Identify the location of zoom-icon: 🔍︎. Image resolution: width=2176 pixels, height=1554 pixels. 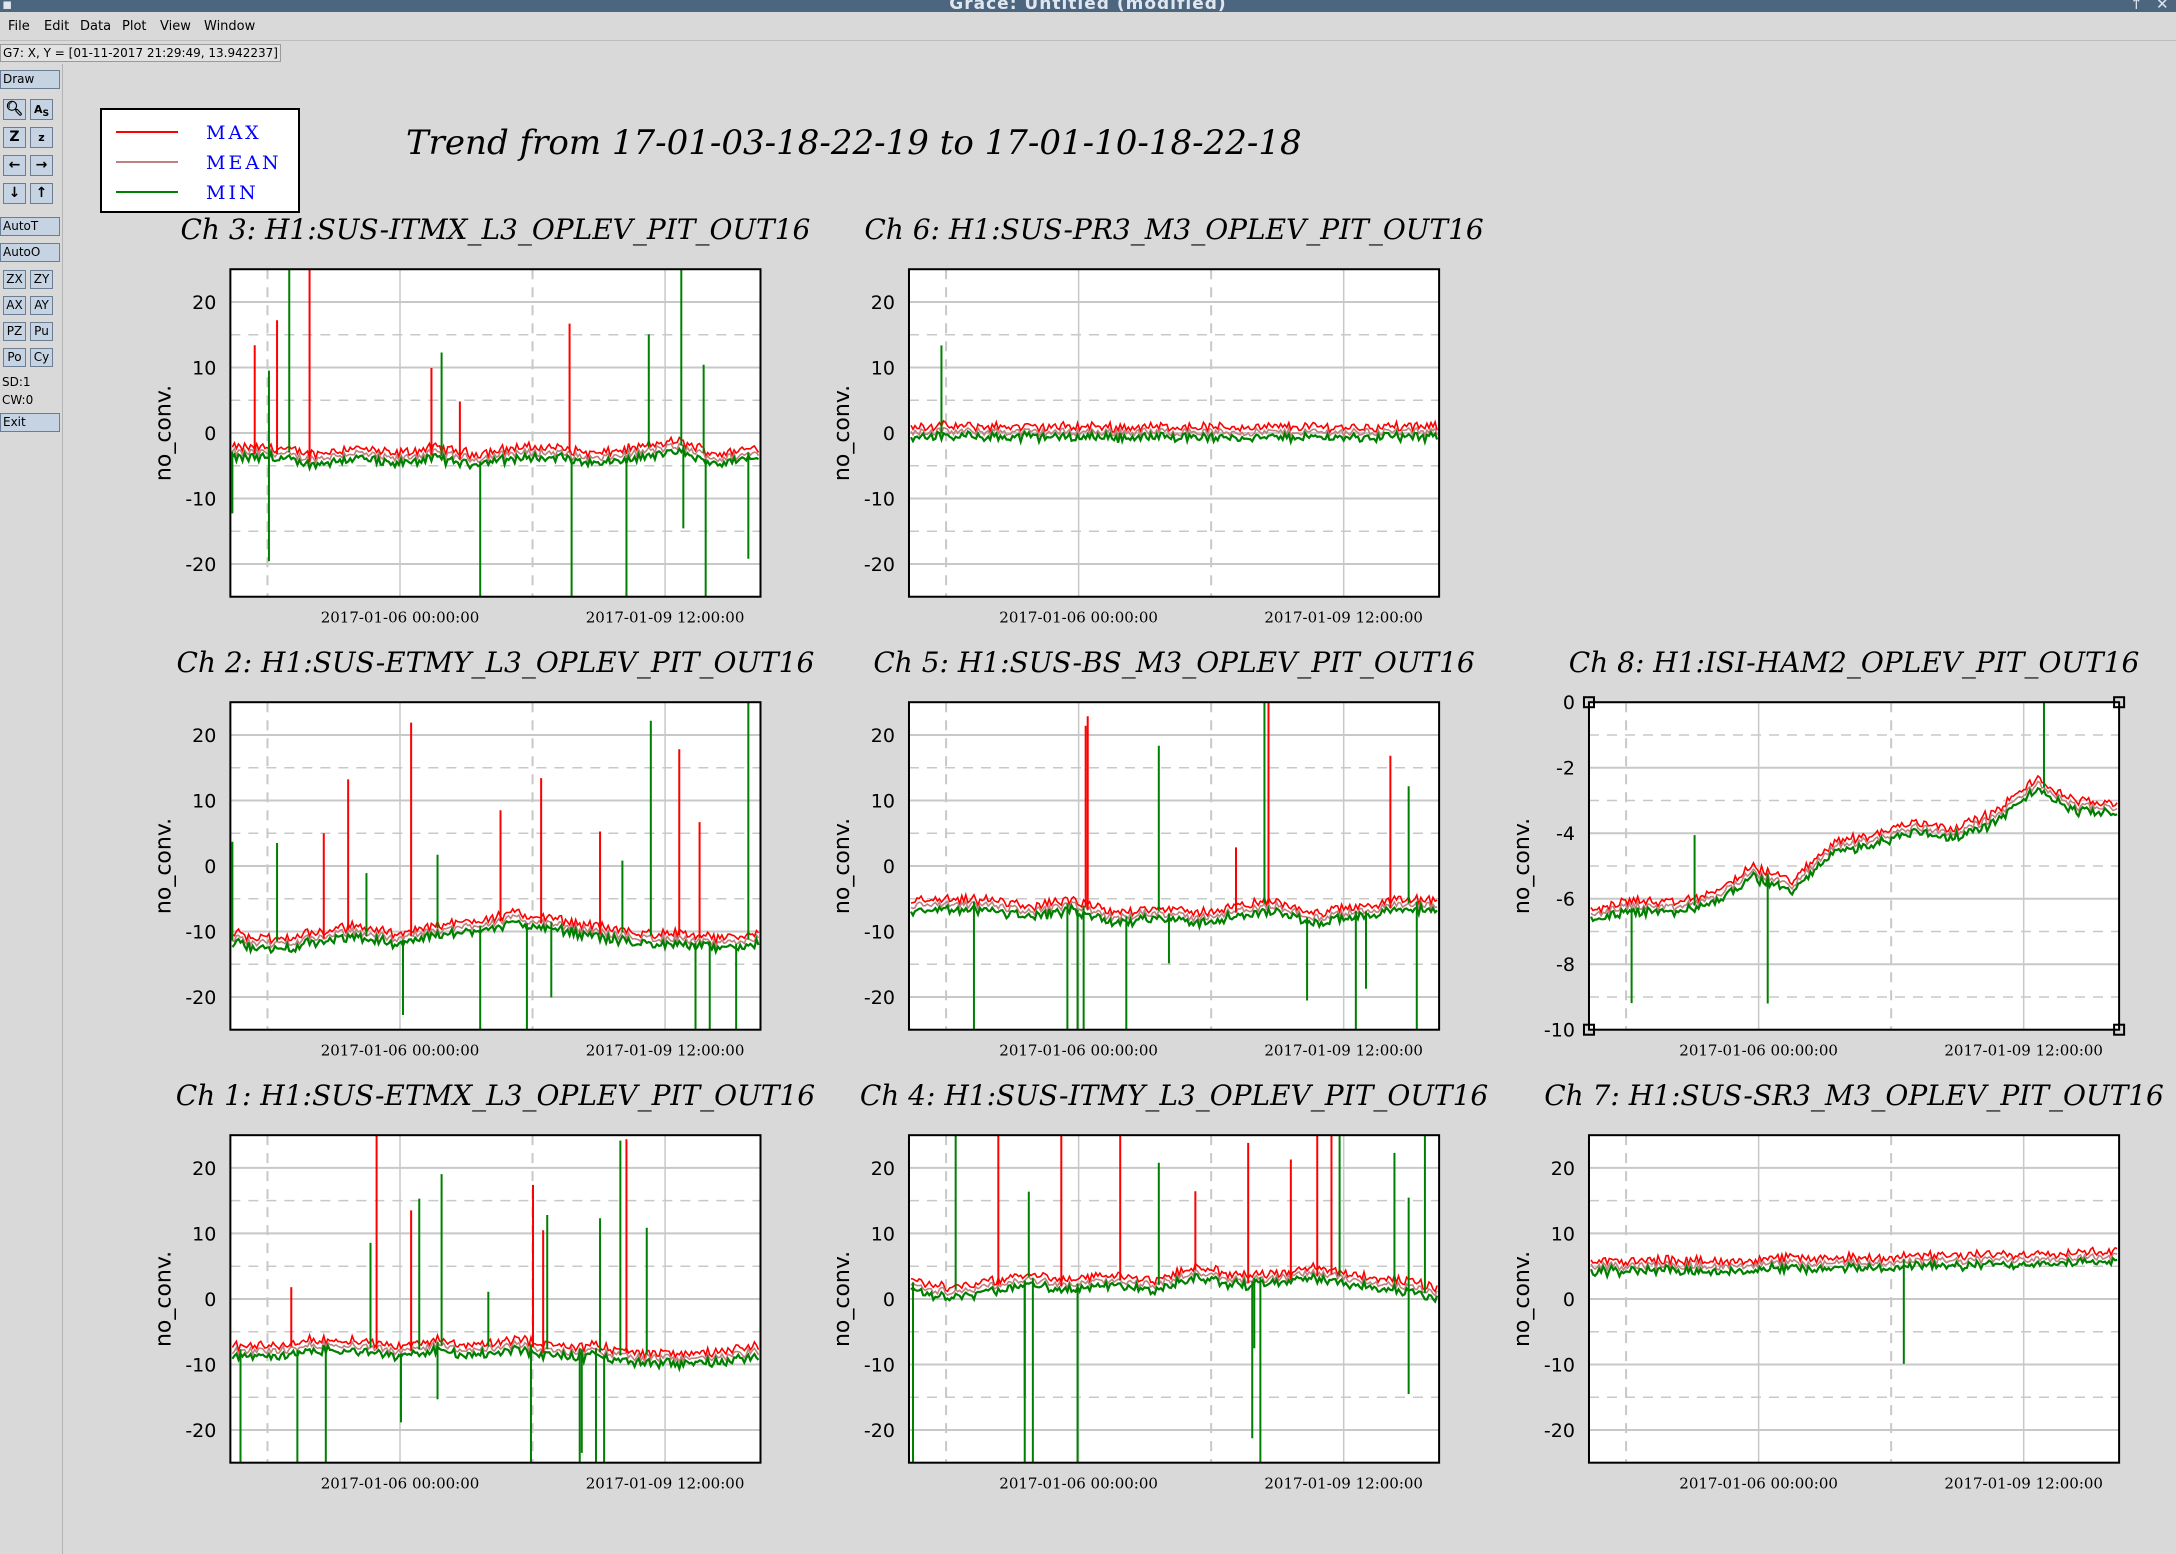
(14, 109).